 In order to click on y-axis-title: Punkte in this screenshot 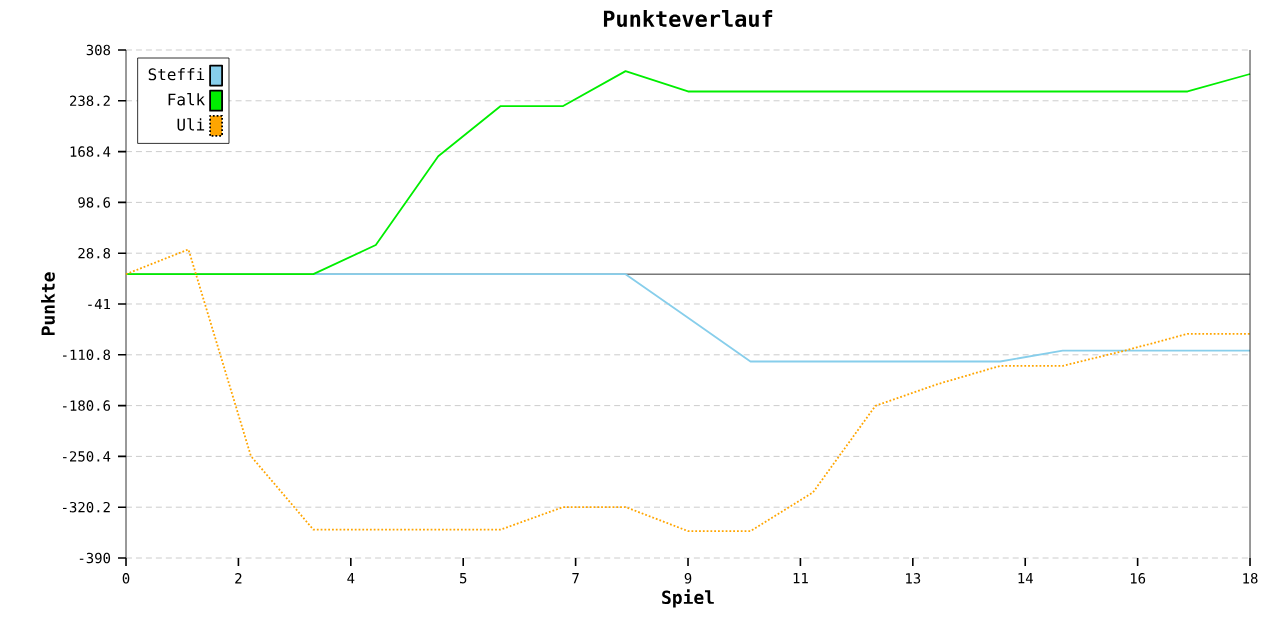, I will do `click(48, 303)`.